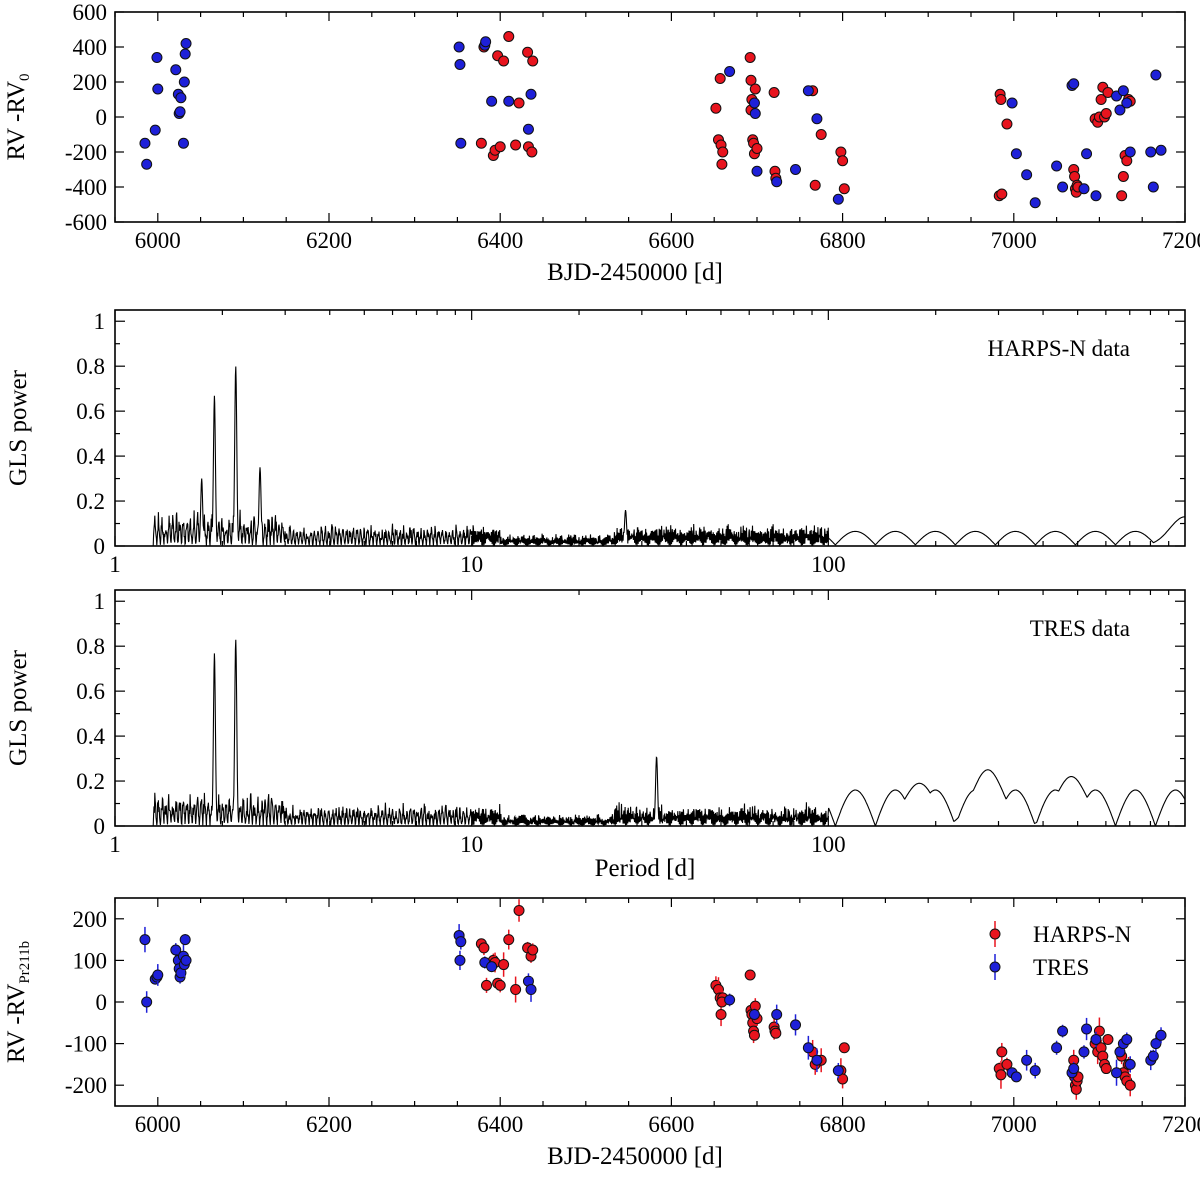 This screenshot has height=1182, width=1200. What do you see at coordinates (115, 844) in the screenshot?
I see `x-tick-label: 1` at bounding box center [115, 844].